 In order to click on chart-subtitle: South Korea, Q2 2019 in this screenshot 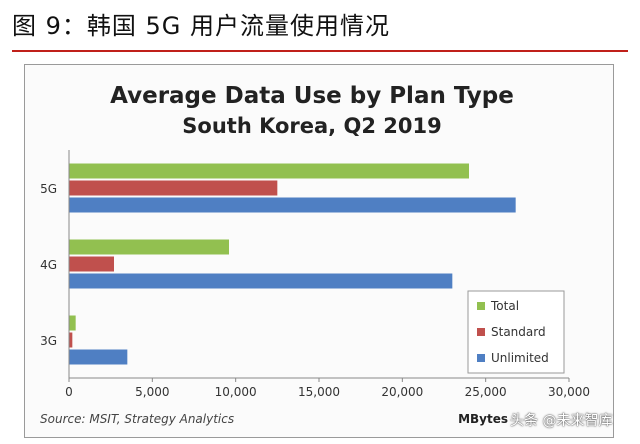, I will do `click(311, 126)`.